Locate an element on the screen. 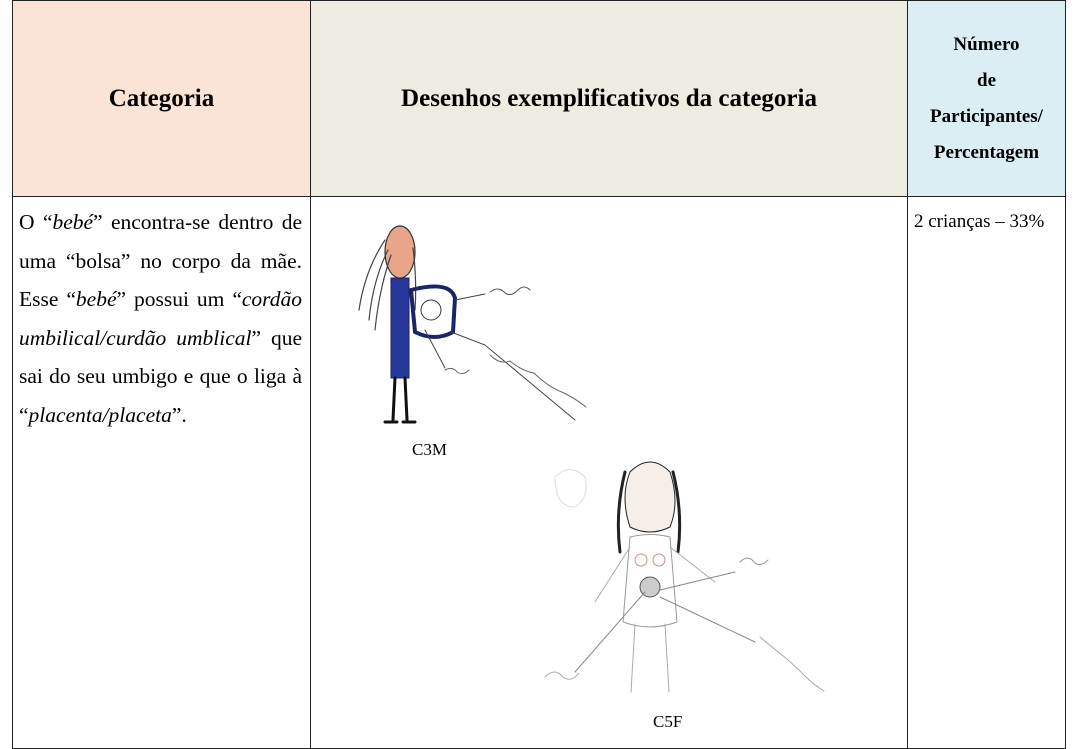 This screenshot has height=749, width=1078. italic-text: placenta/placeta is located at coordinates (100, 414).